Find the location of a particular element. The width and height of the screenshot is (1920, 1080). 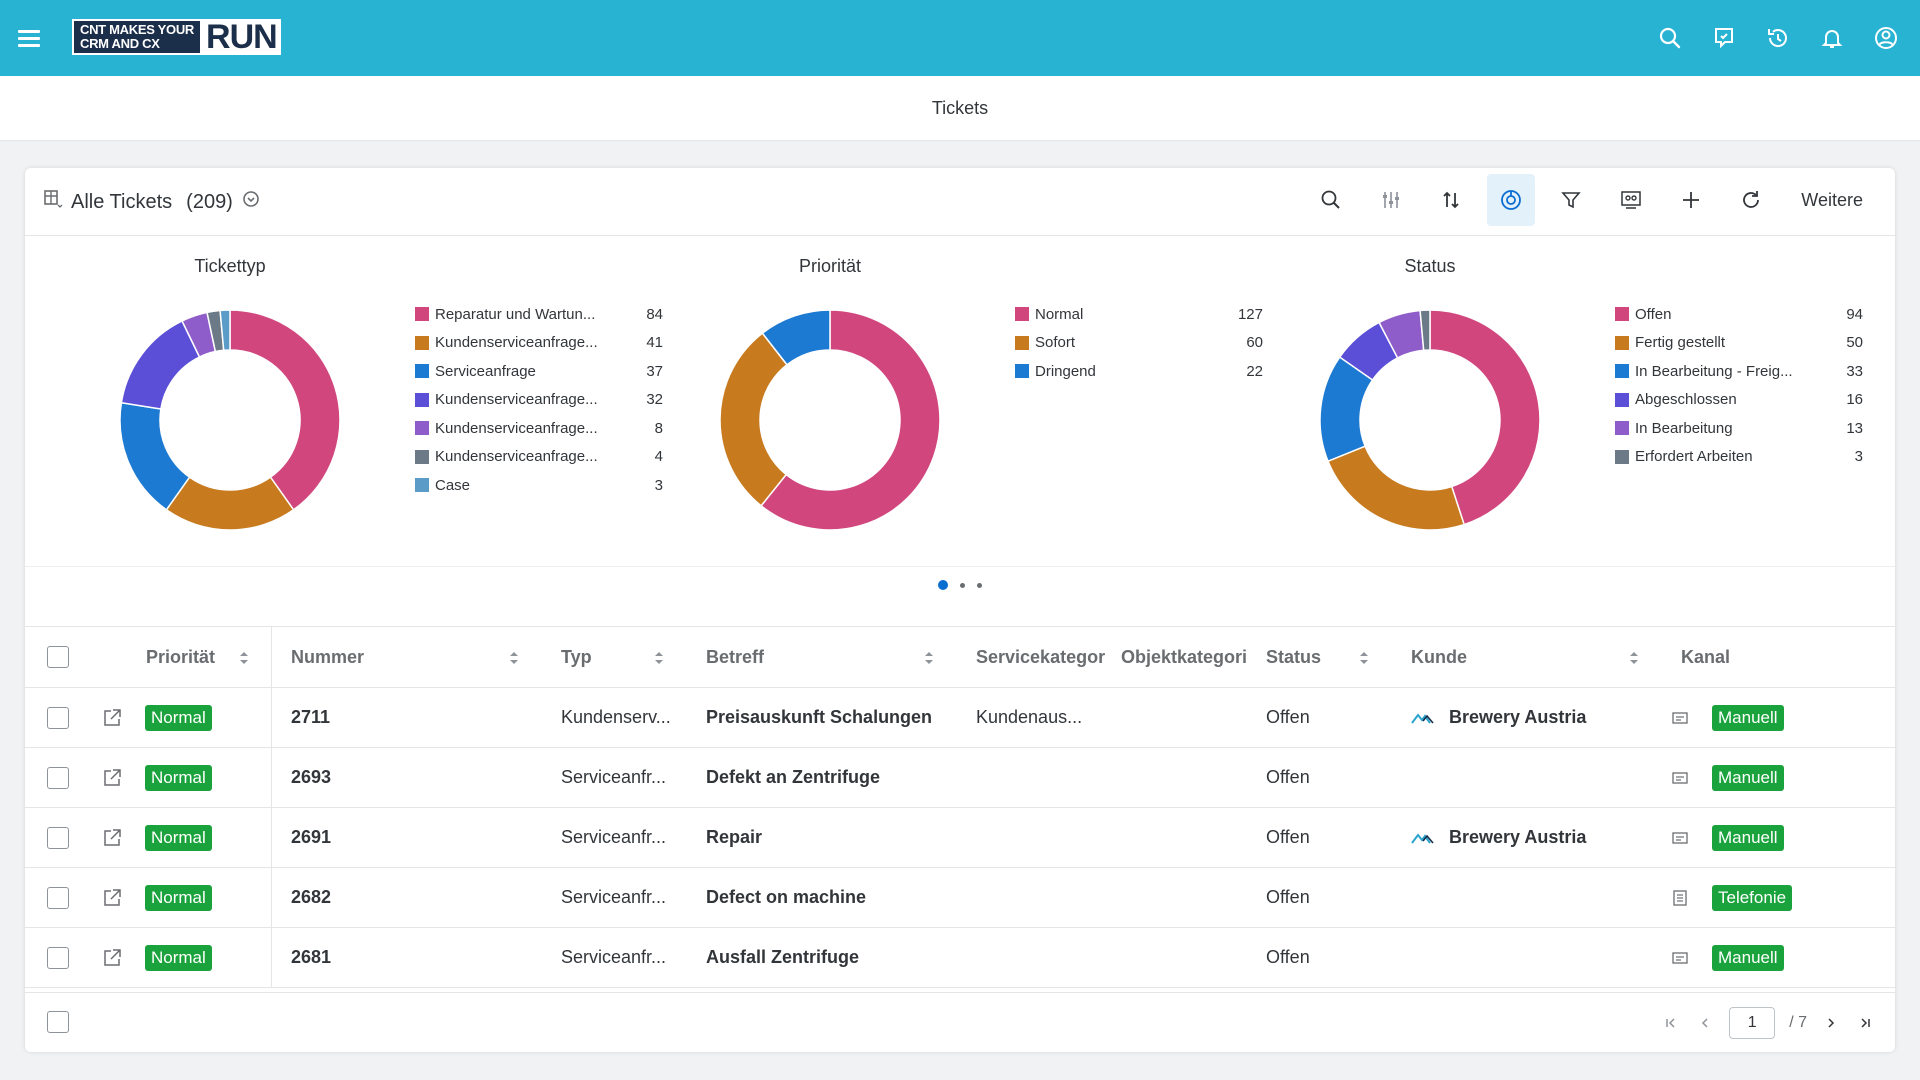

legend-item: Kundenserviceanfrage... 41 is located at coordinates (539, 343).